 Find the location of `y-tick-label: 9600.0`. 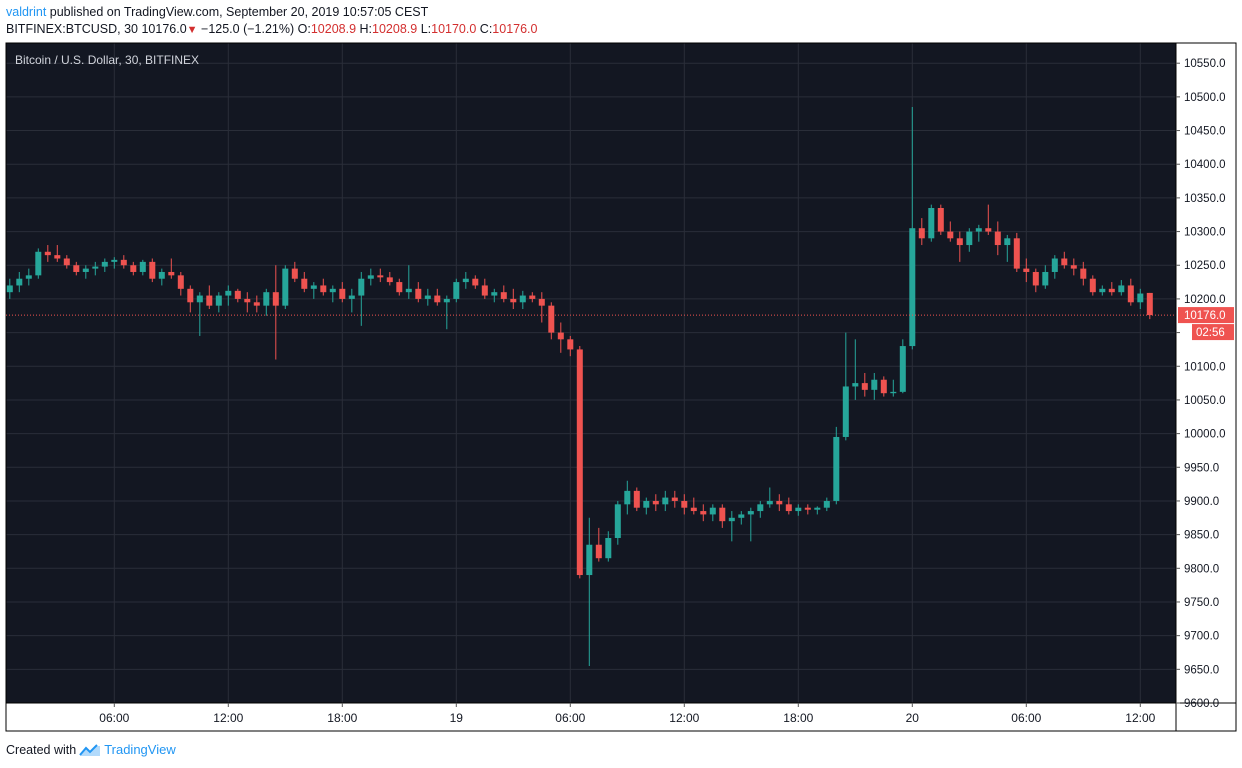

y-tick-label: 9600.0 is located at coordinates (1201, 704).